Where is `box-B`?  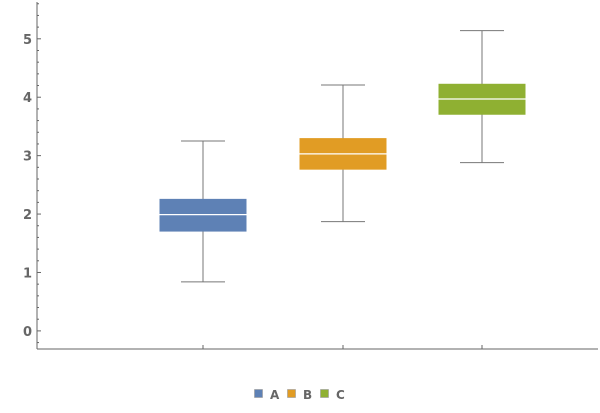
box-B is located at coordinates (343, 153).